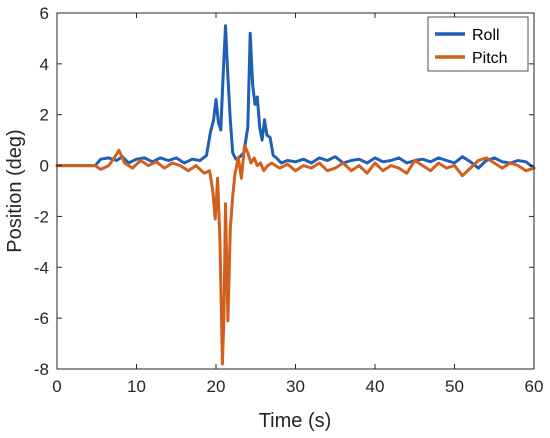  Describe the element at coordinates (44, 115) in the screenshot. I see `y-tick-label: 2` at that location.